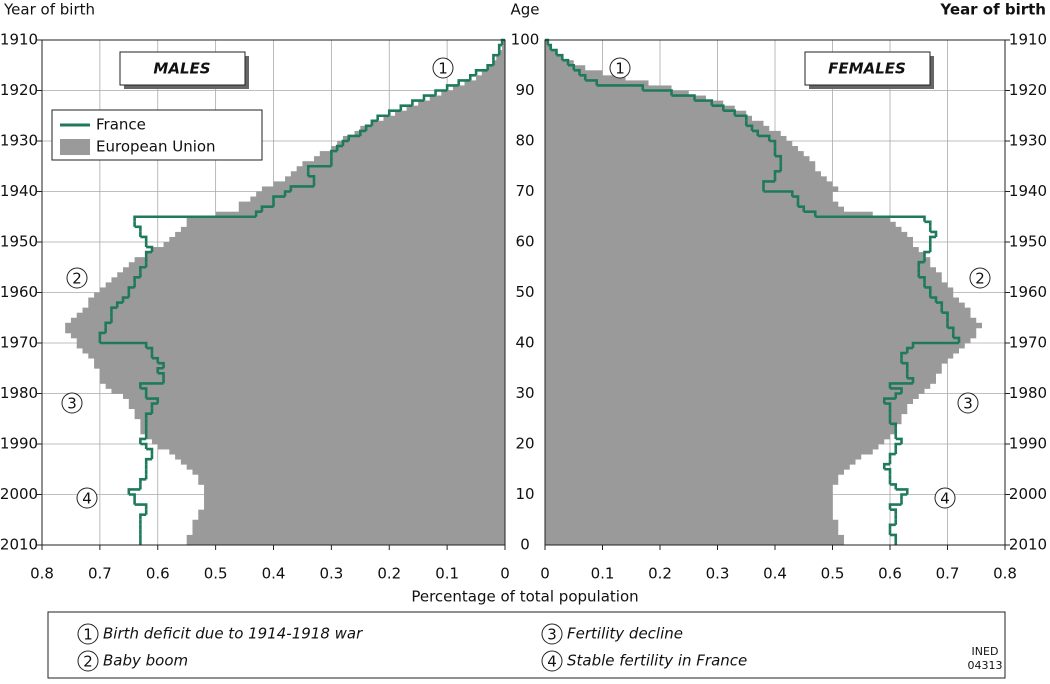  I want to click on year-tick-label: 2010, so click(19, 545).